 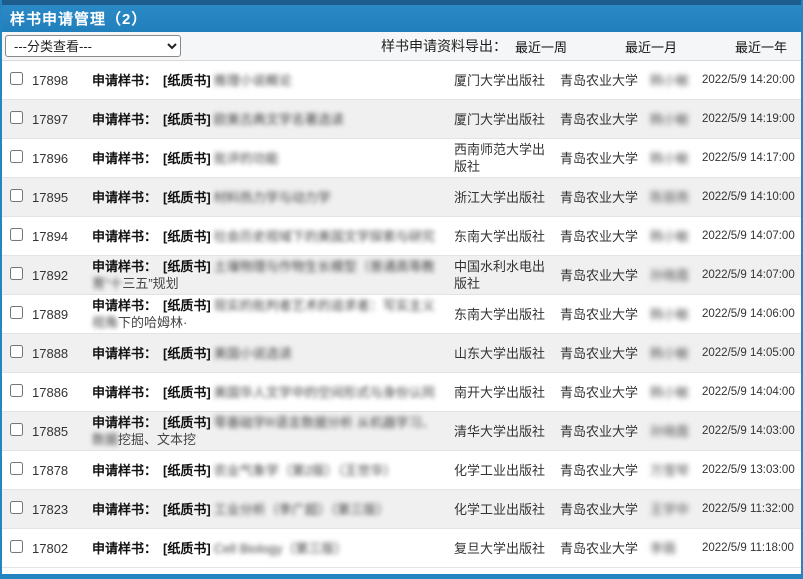 What do you see at coordinates (273, 392) in the screenshot?
I see `application-title: 申请样书： [纸质书] 美国华人文学中的空间形式与身份认同` at bounding box center [273, 392].